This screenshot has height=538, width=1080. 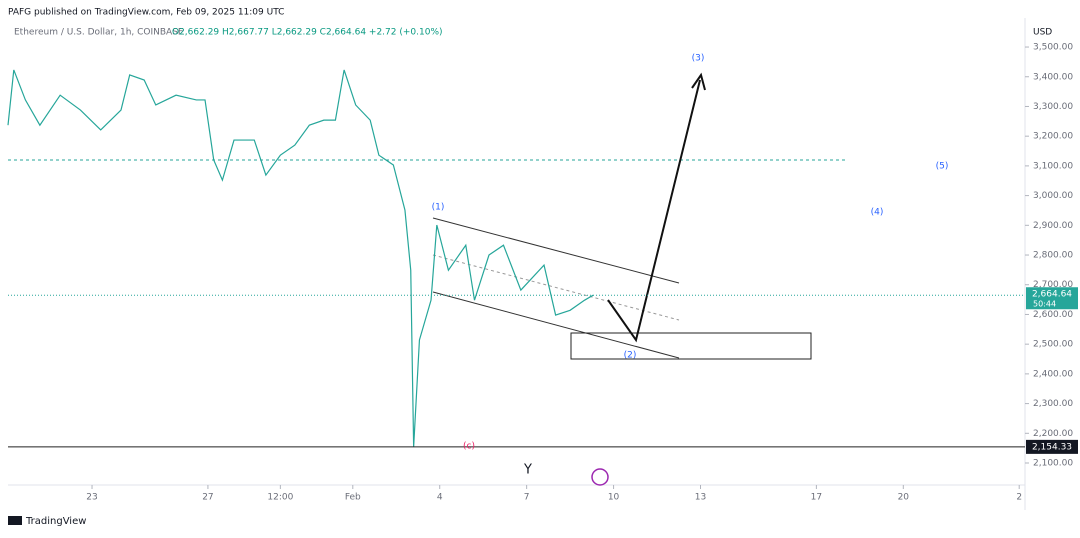 What do you see at coordinates (91, 498) in the screenshot?
I see `x-tick-label: 23` at bounding box center [91, 498].